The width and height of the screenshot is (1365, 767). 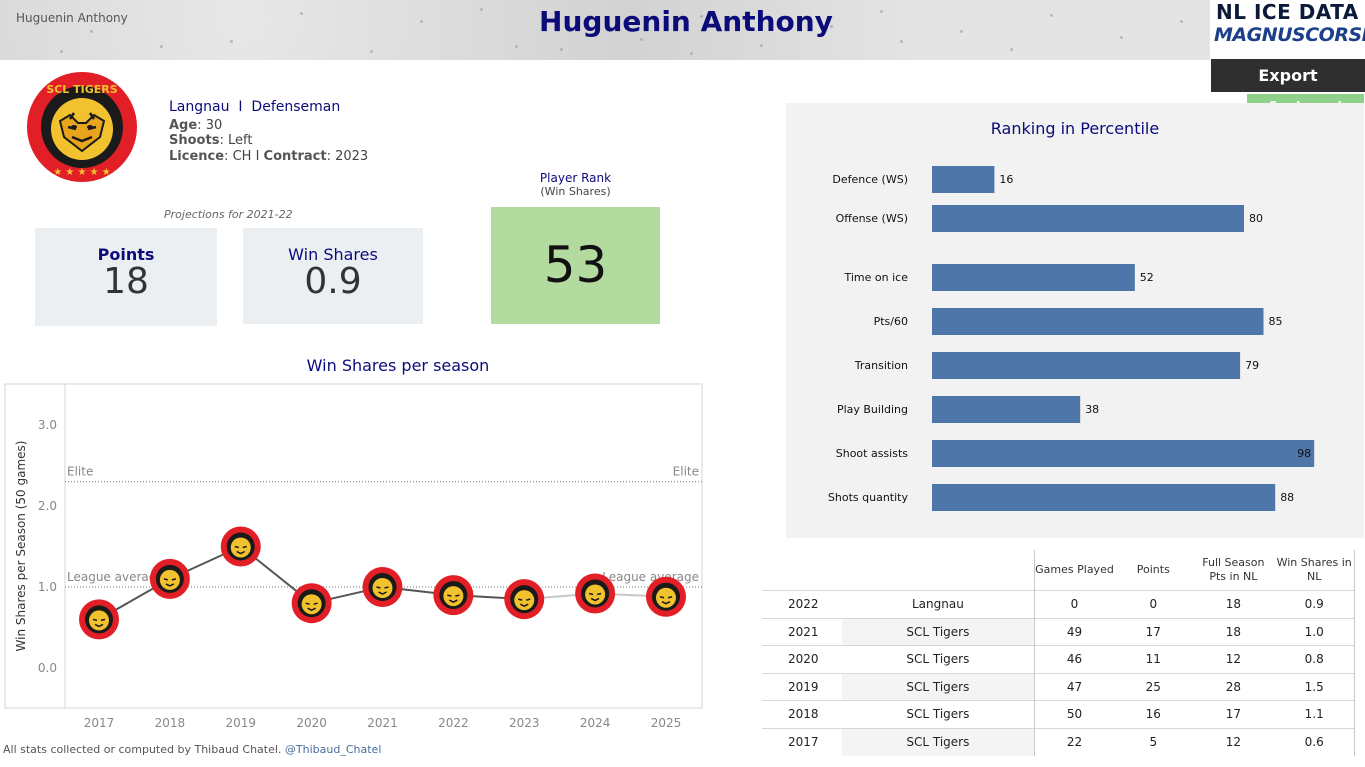 I want to click on table-row: 2022 Langnau 0 0 18 0.9, so click(x=1059, y=604).